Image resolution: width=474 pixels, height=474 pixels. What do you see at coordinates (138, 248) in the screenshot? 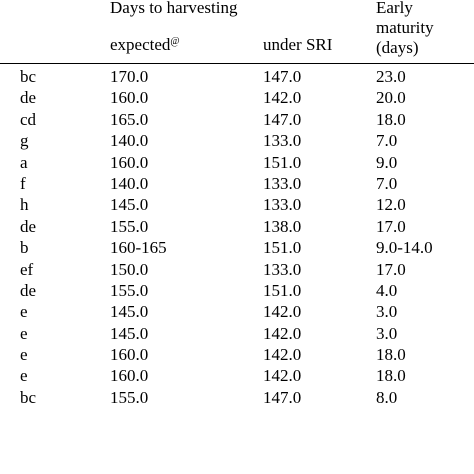
I see `expected-days-cell: 160-165` at bounding box center [138, 248].